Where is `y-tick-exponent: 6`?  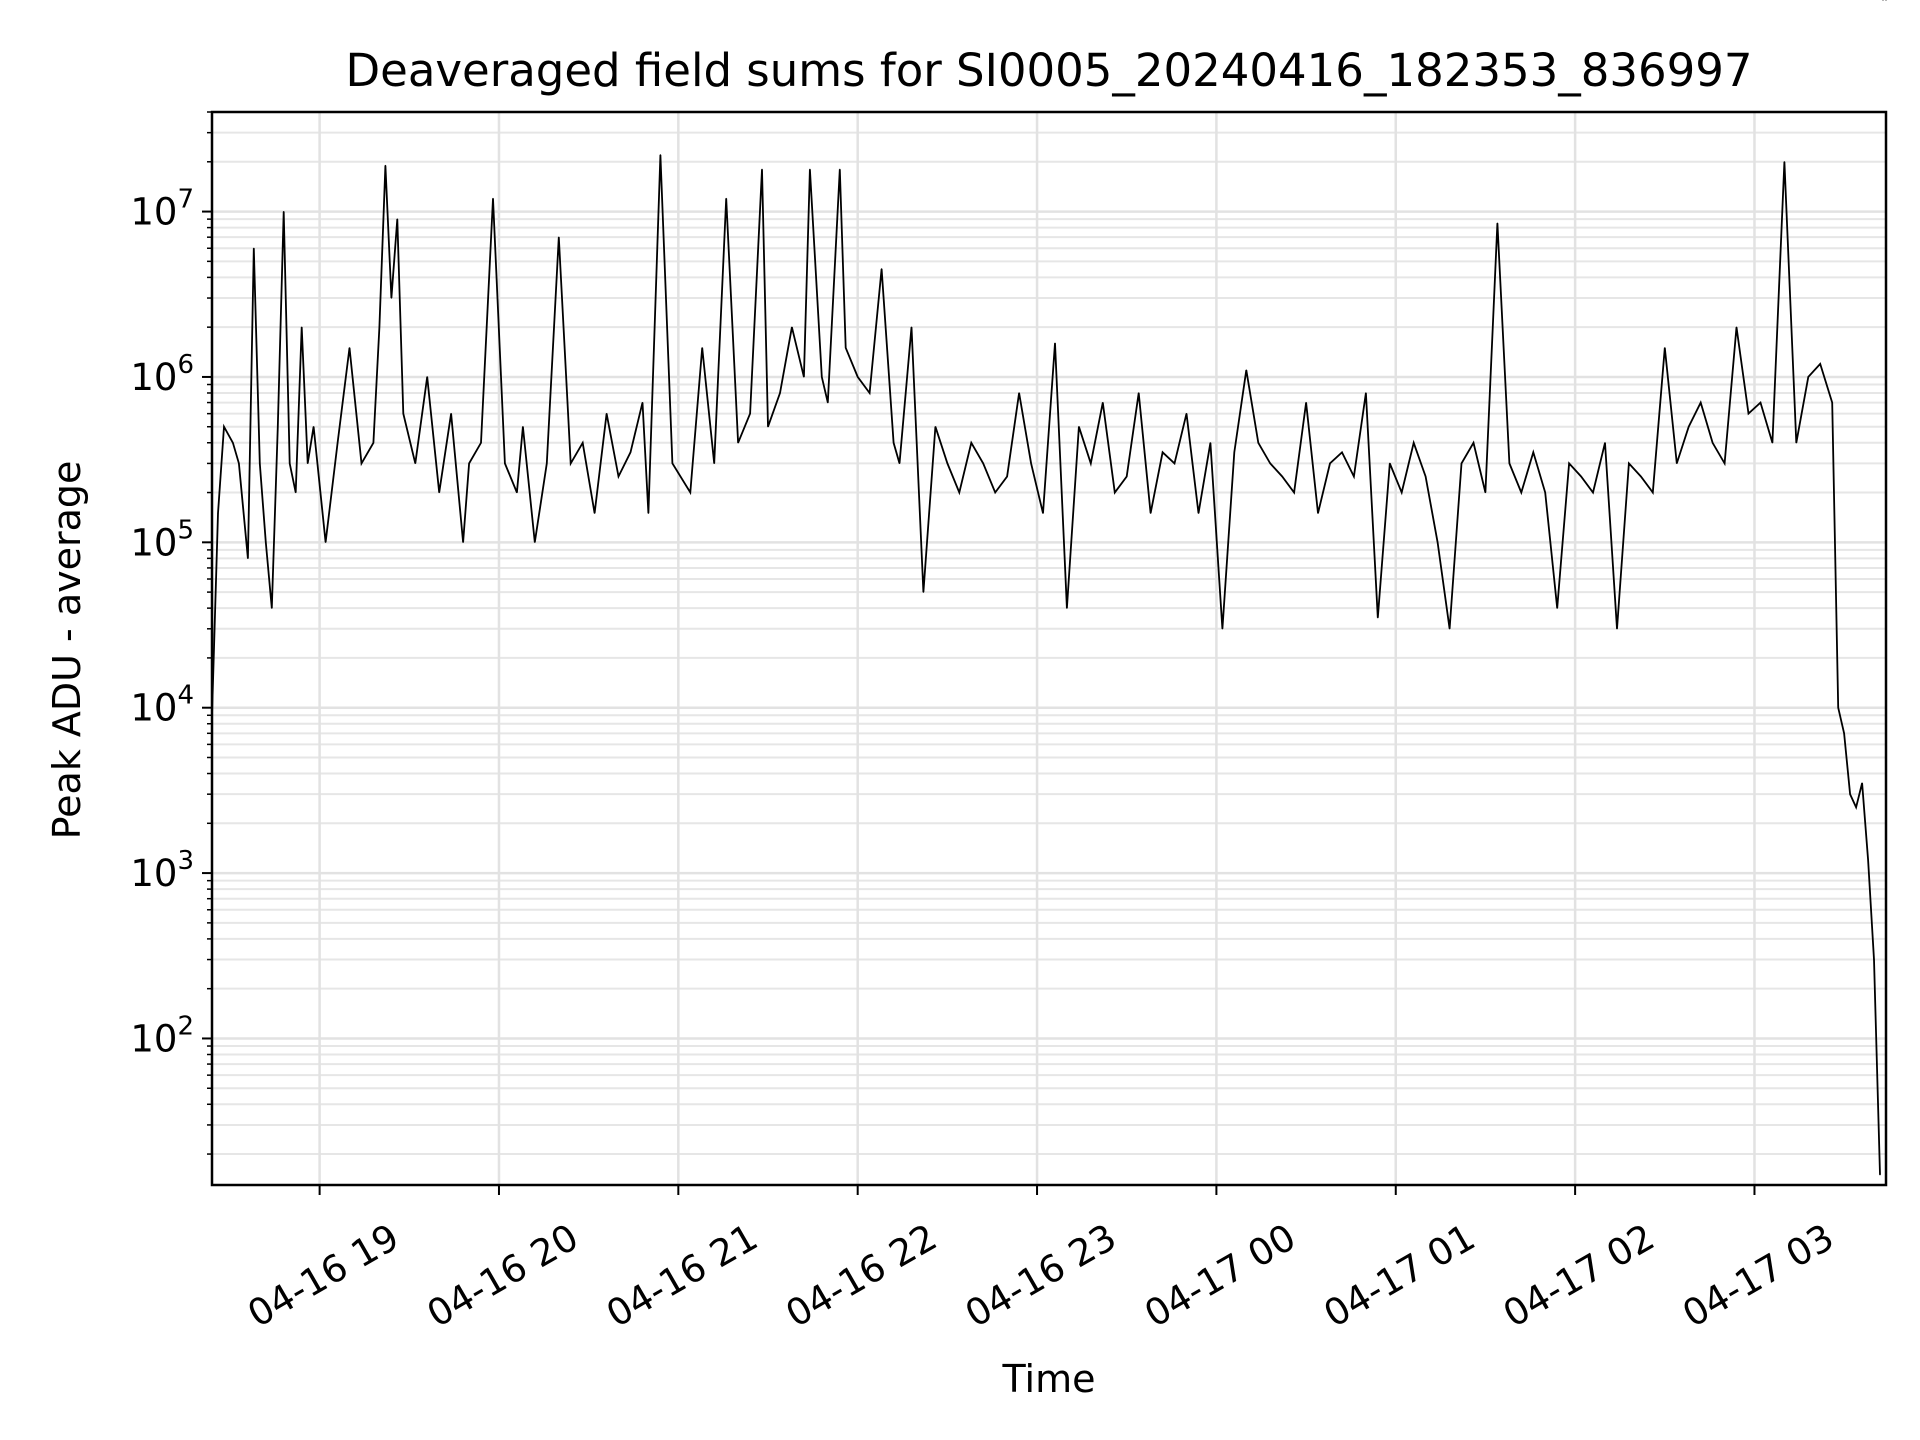
y-tick-exponent: 6 is located at coordinates (185, 365).